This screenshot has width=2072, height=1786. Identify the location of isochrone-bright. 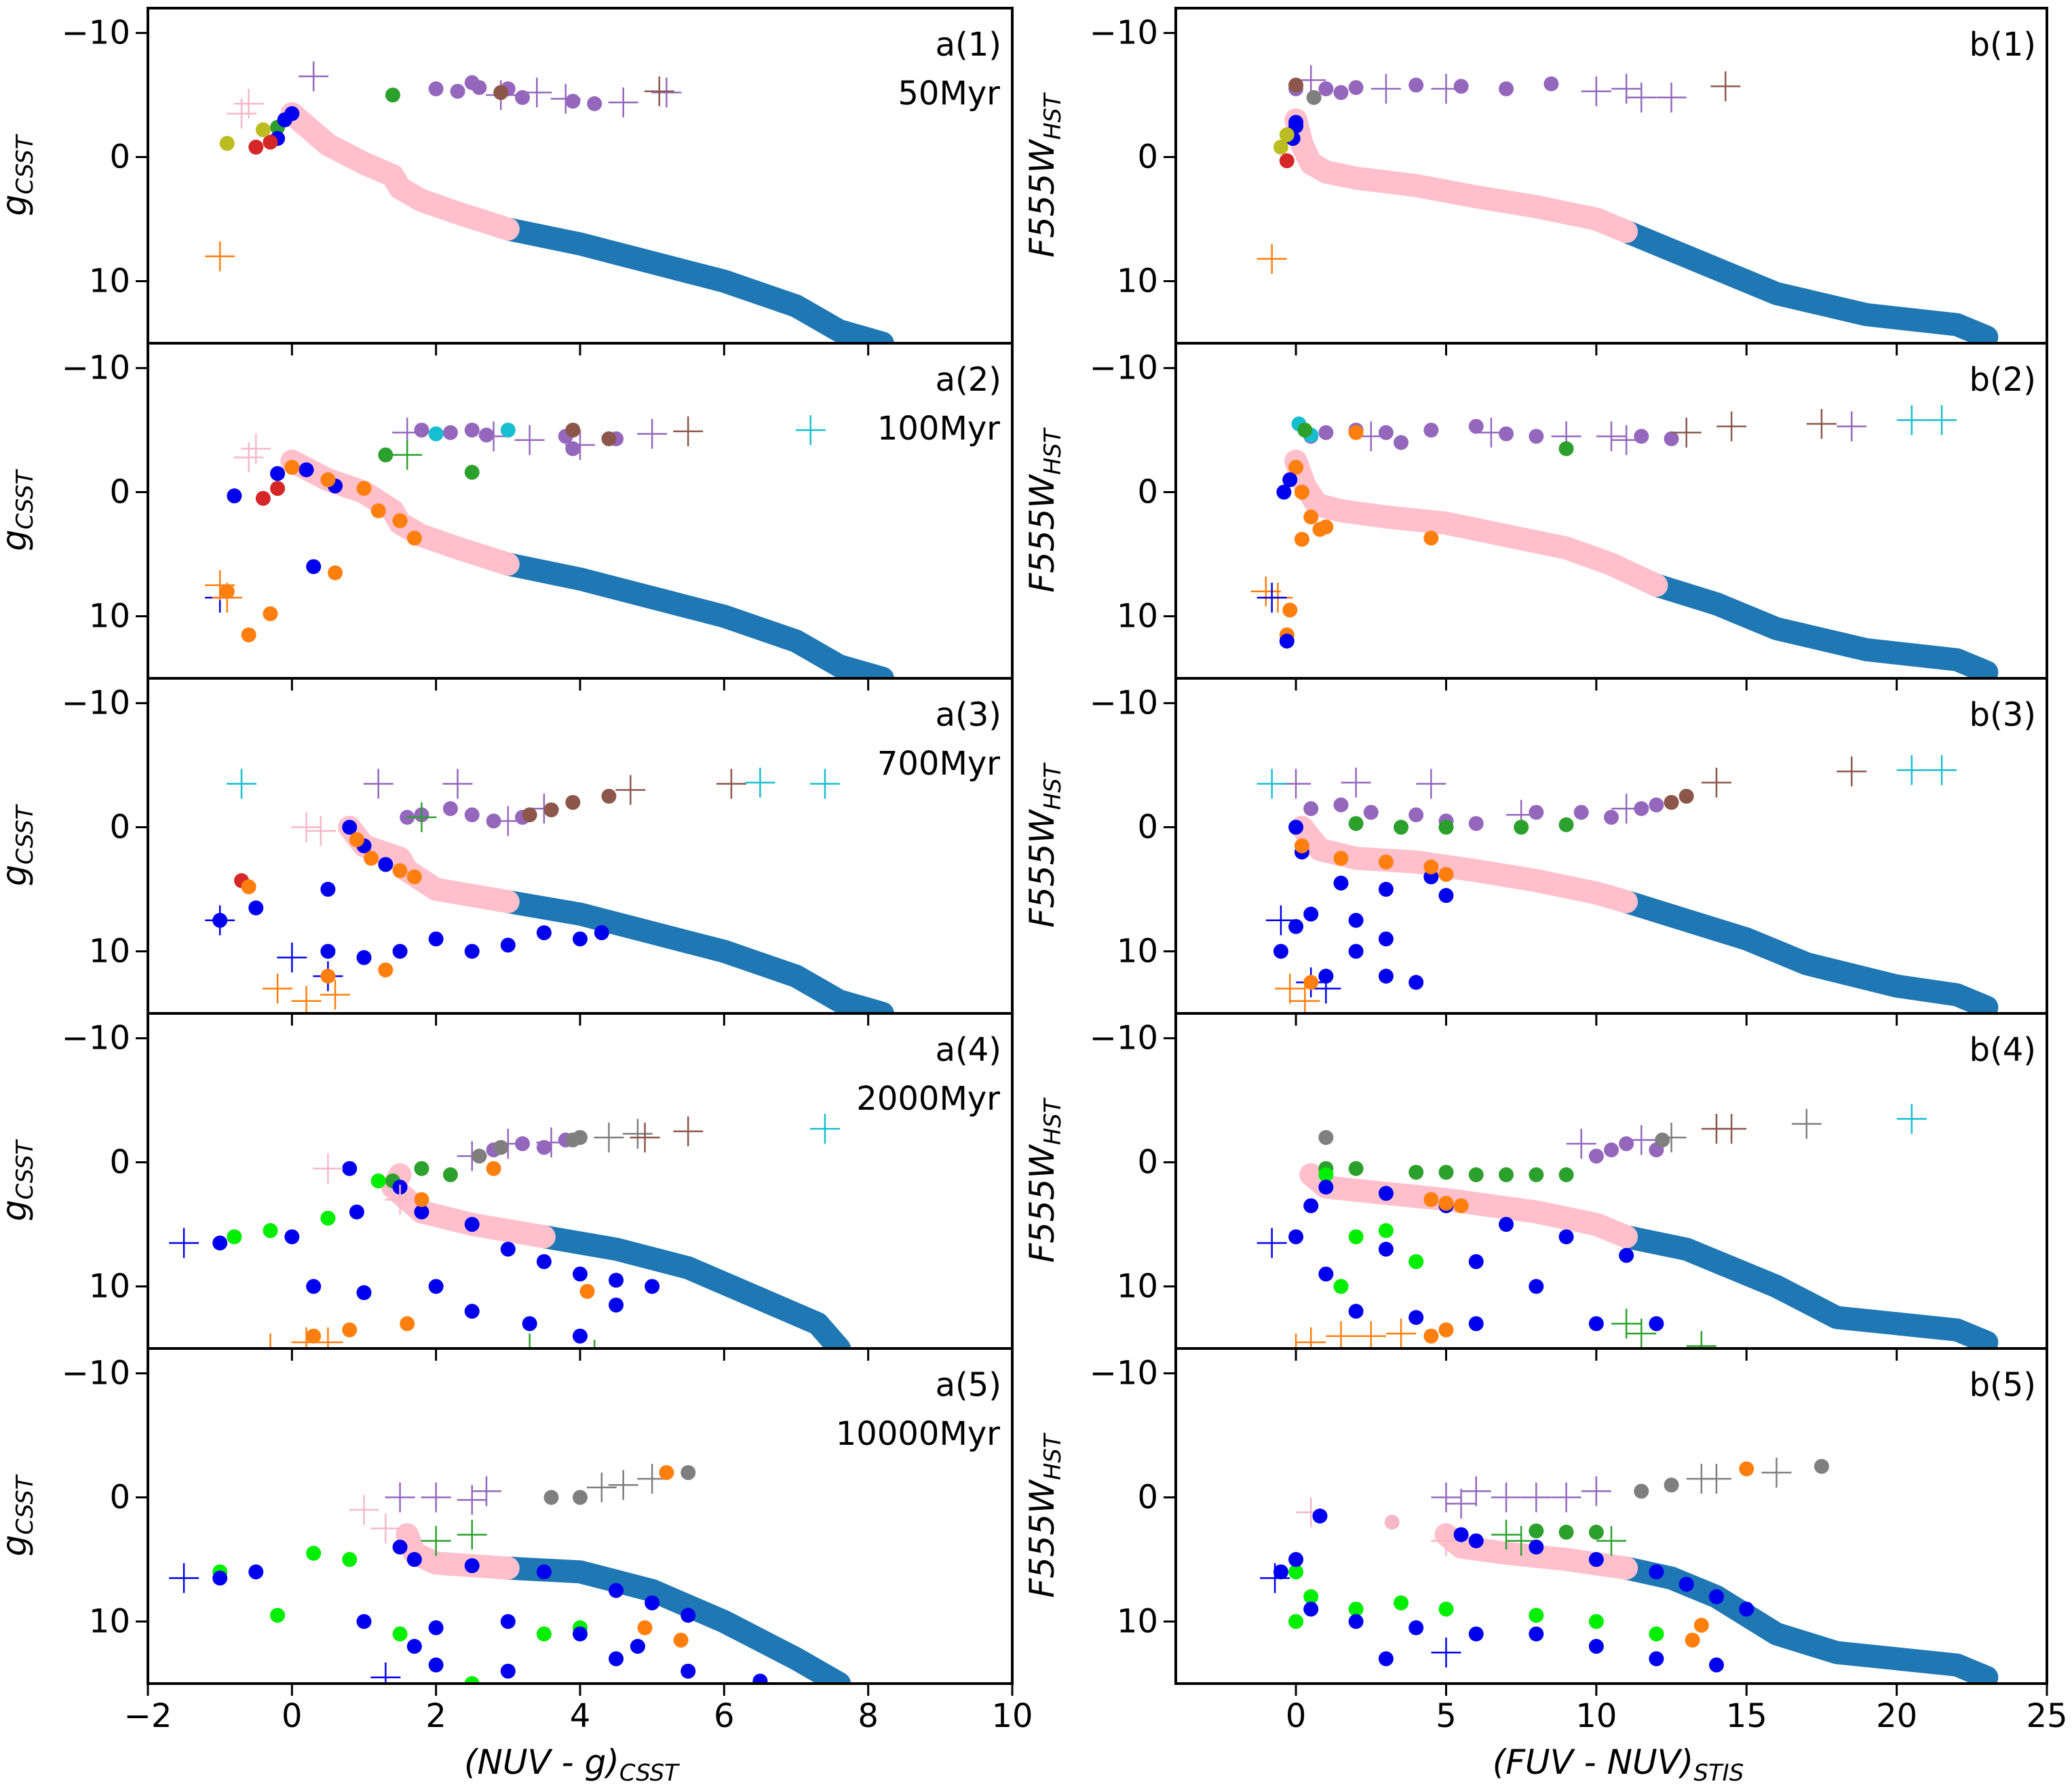
(458, 1552).